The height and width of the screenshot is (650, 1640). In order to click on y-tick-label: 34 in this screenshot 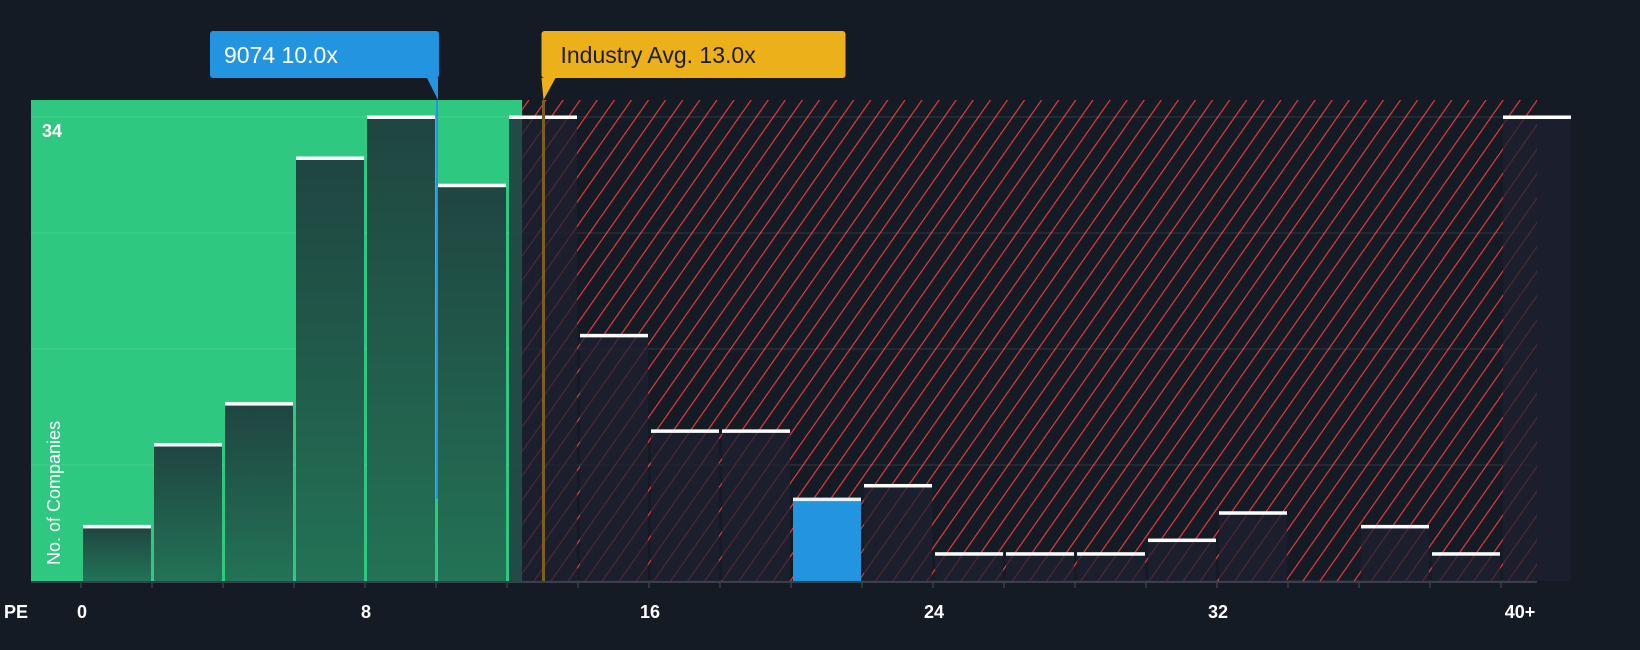, I will do `click(52, 131)`.